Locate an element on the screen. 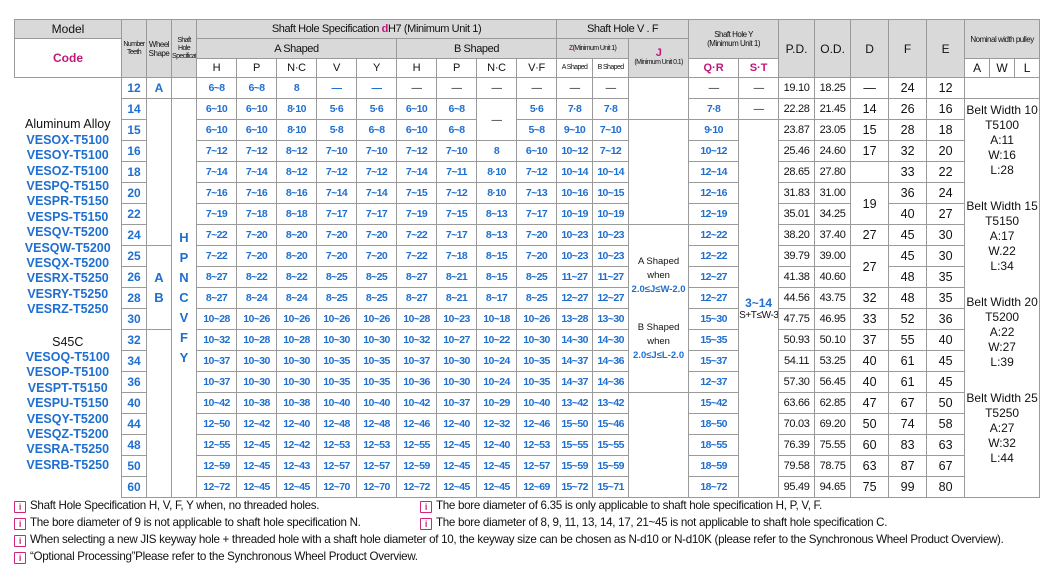 The width and height of the screenshot is (1060, 588). a-shaped-cell: 10~28 is located at coordinates (216, 319).